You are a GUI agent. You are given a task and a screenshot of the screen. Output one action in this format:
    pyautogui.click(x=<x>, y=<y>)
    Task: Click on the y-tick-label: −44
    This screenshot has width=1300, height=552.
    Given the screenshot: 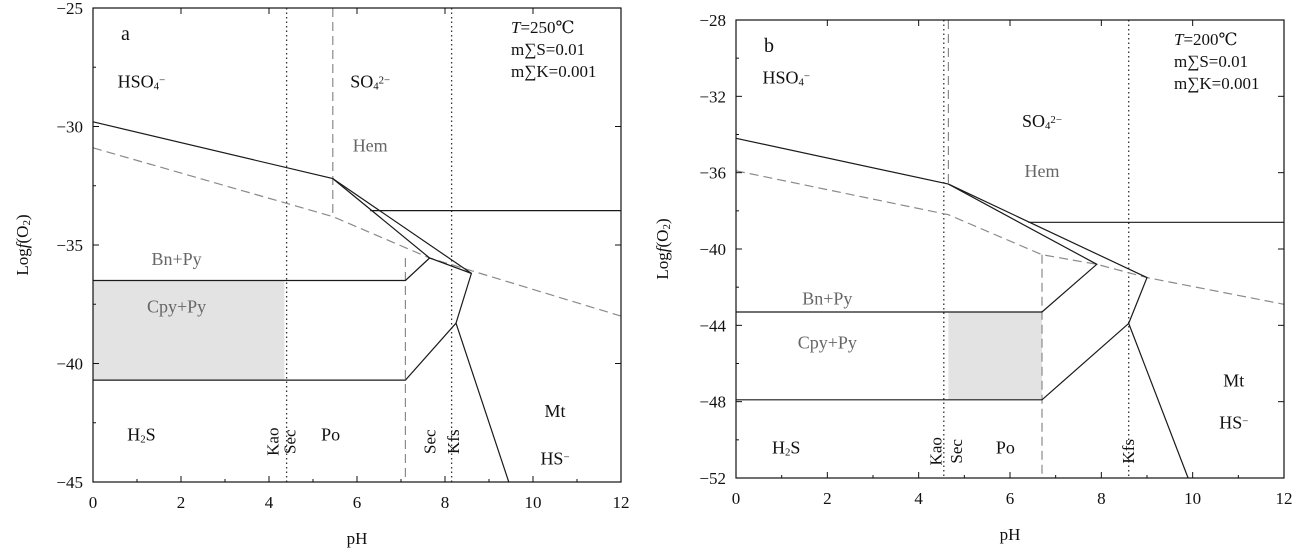 What is the action you would take?
    pyautogui.click(x=712, y=325)
    